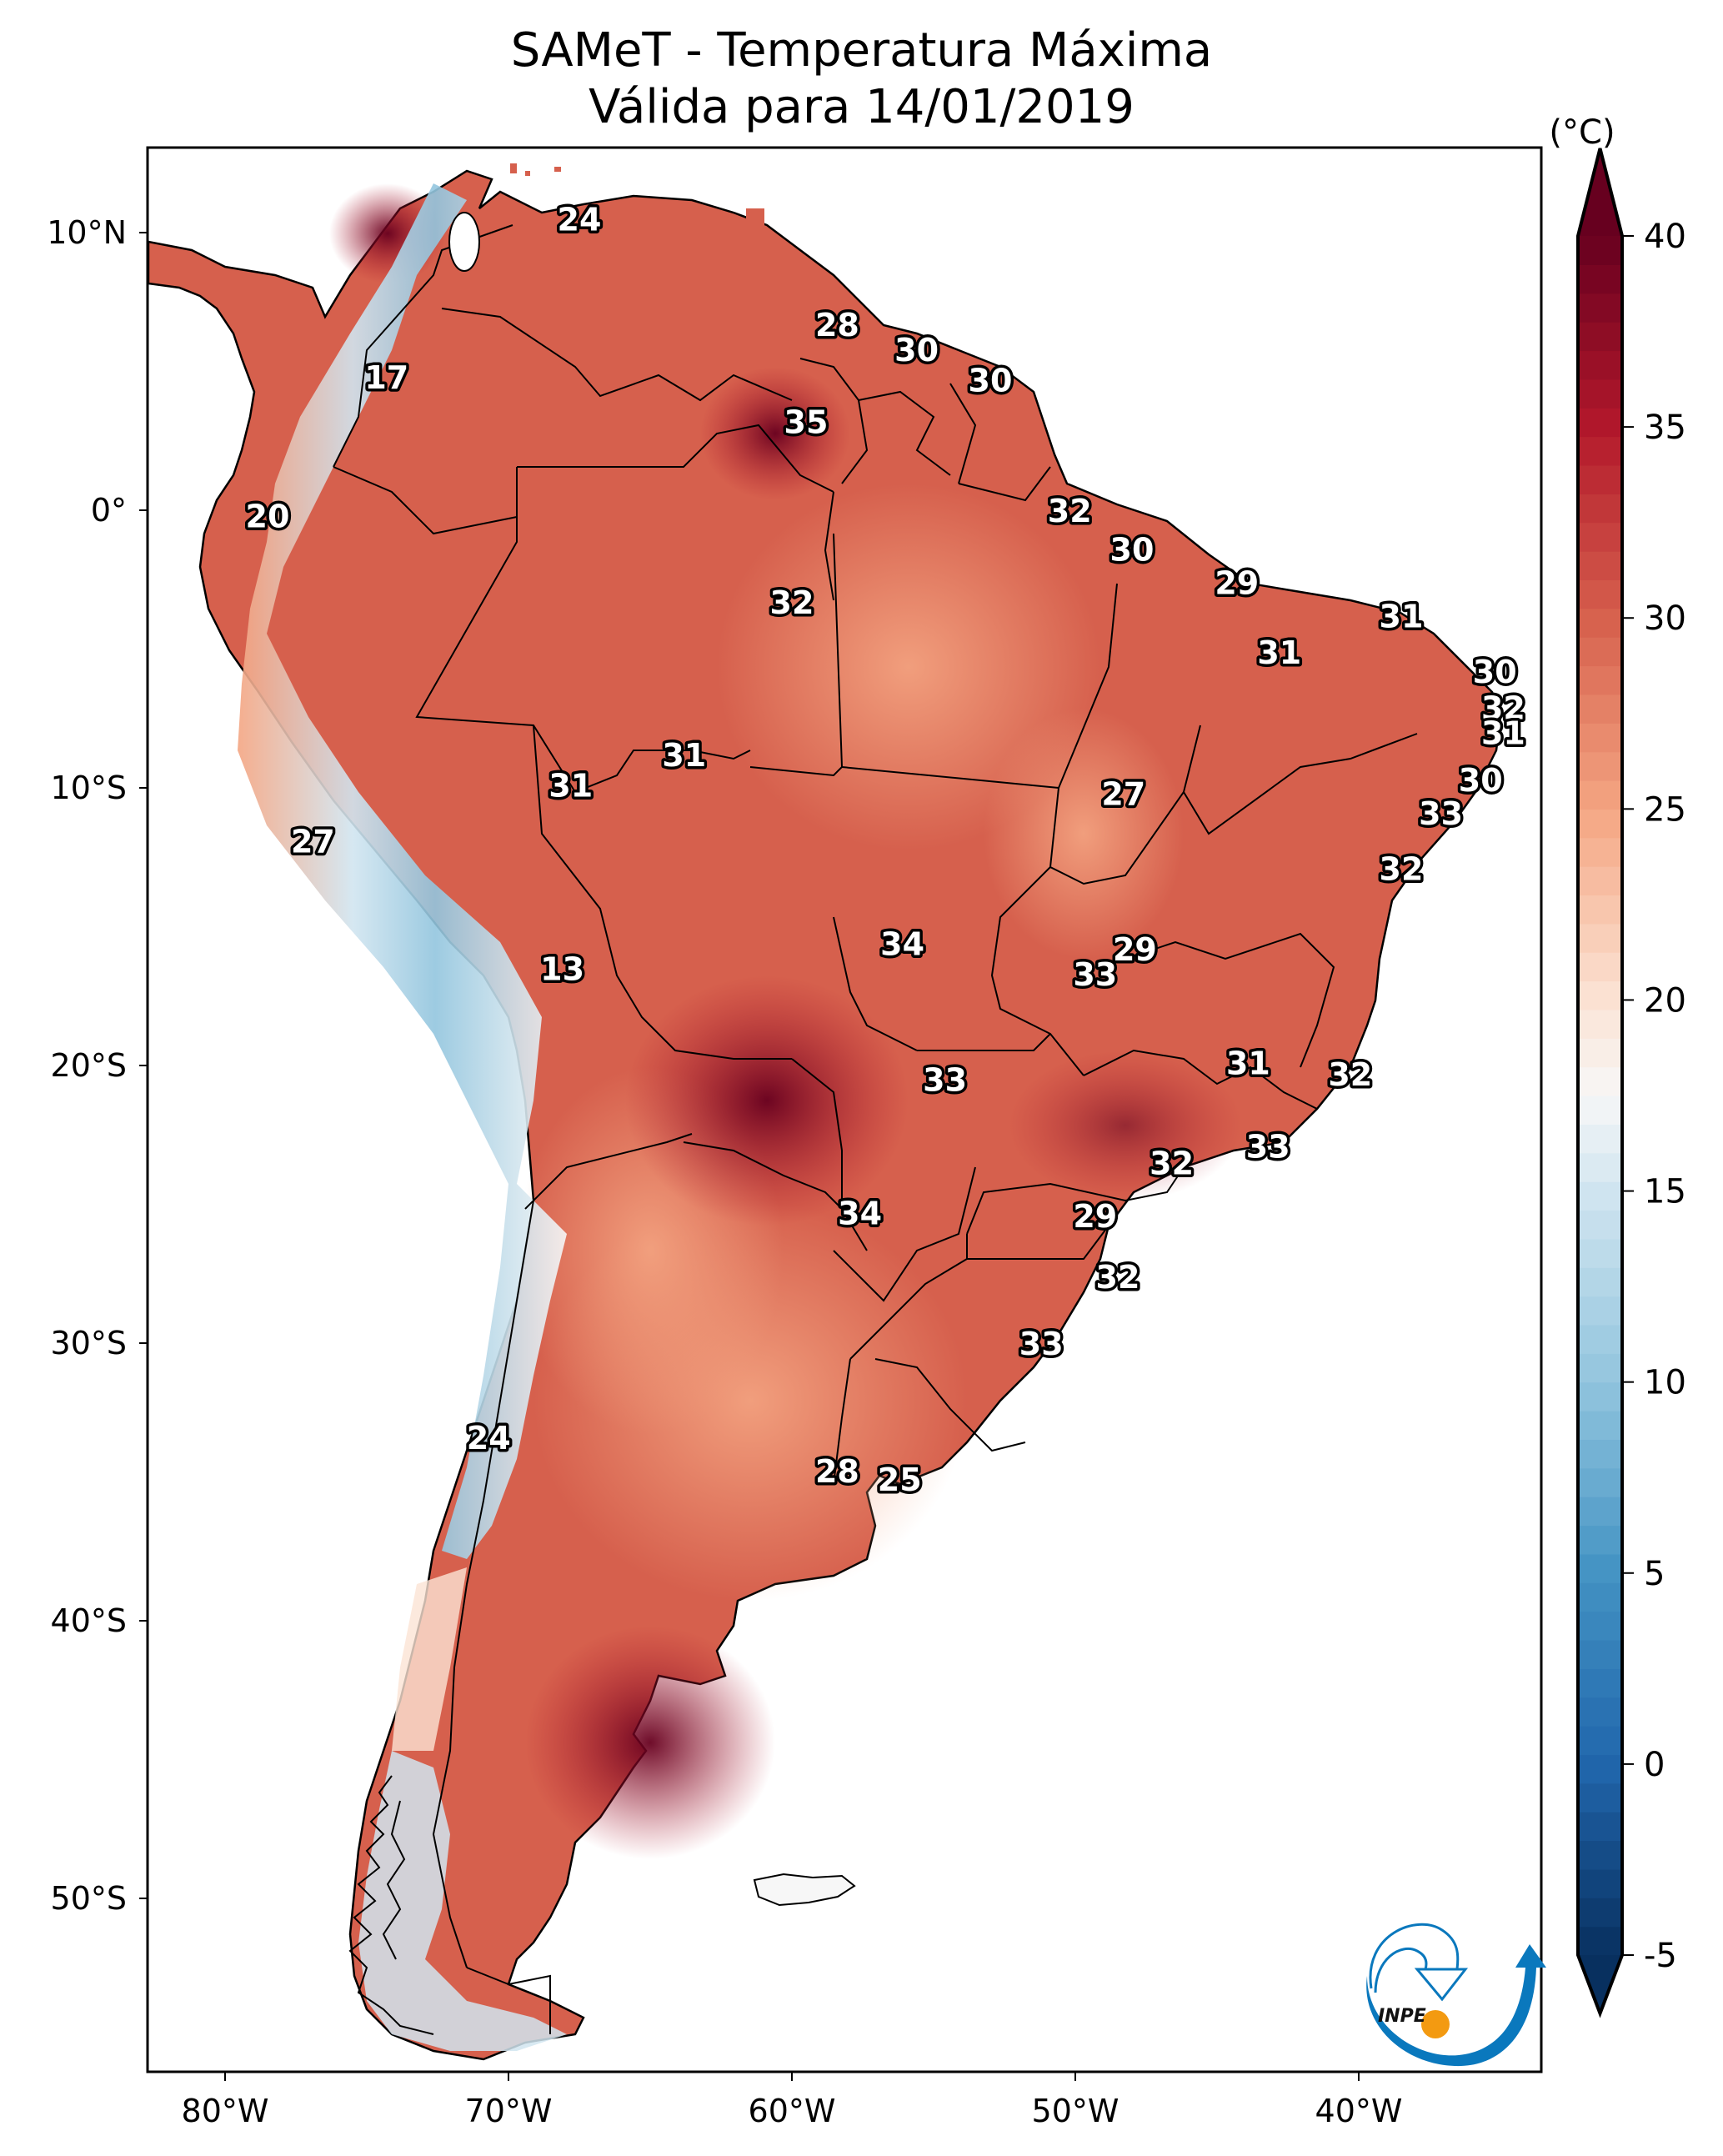 This screenshot has height=2156, width=1723. What do you see at coordinates (391, 1905) in the screenshot?
I see `chile-fjords` at bounding box center [391, 1905].